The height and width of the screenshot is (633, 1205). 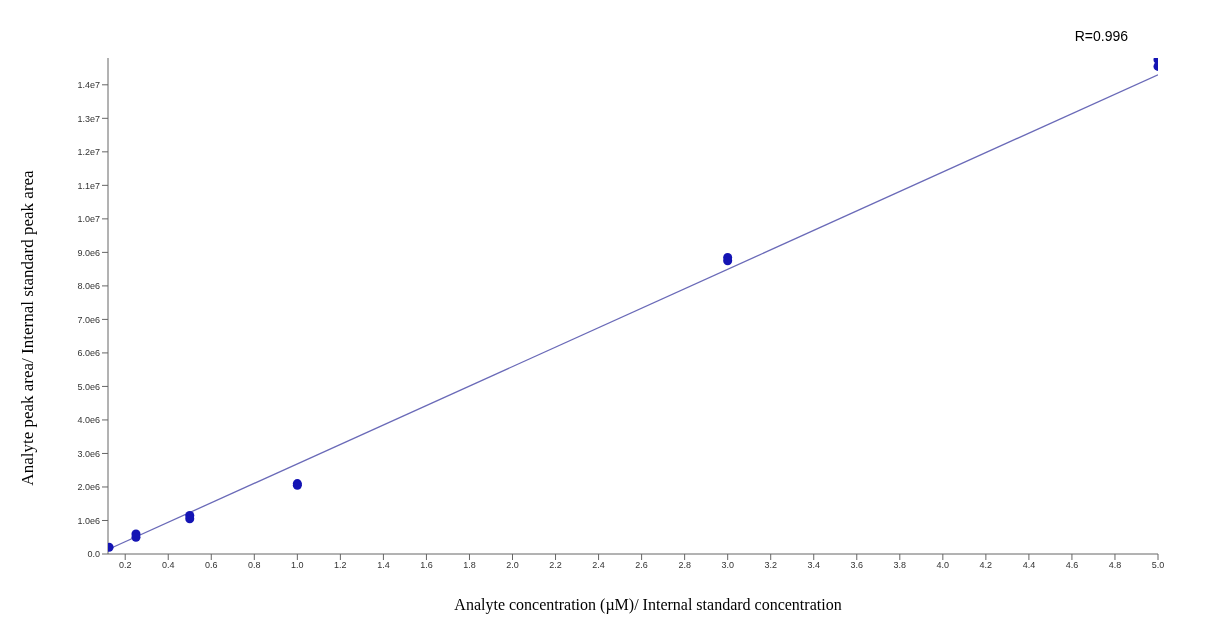 What do you see at coordinates (88, 286) in the screenshot?
I see `y-tick-label: 8.0e6` at bounding box center [88, 286].